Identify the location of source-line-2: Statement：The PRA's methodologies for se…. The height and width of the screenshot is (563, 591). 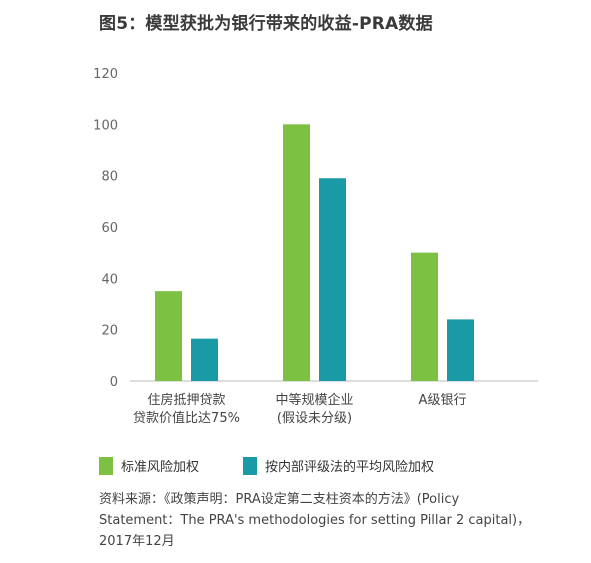
(315, 520).